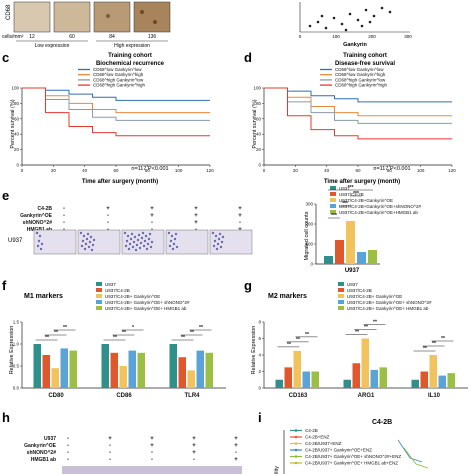 The image size is (474, 474). Describe the element at coordinates (17, 118) in the screenshot. I see `y-tick-label: 60` at that location.